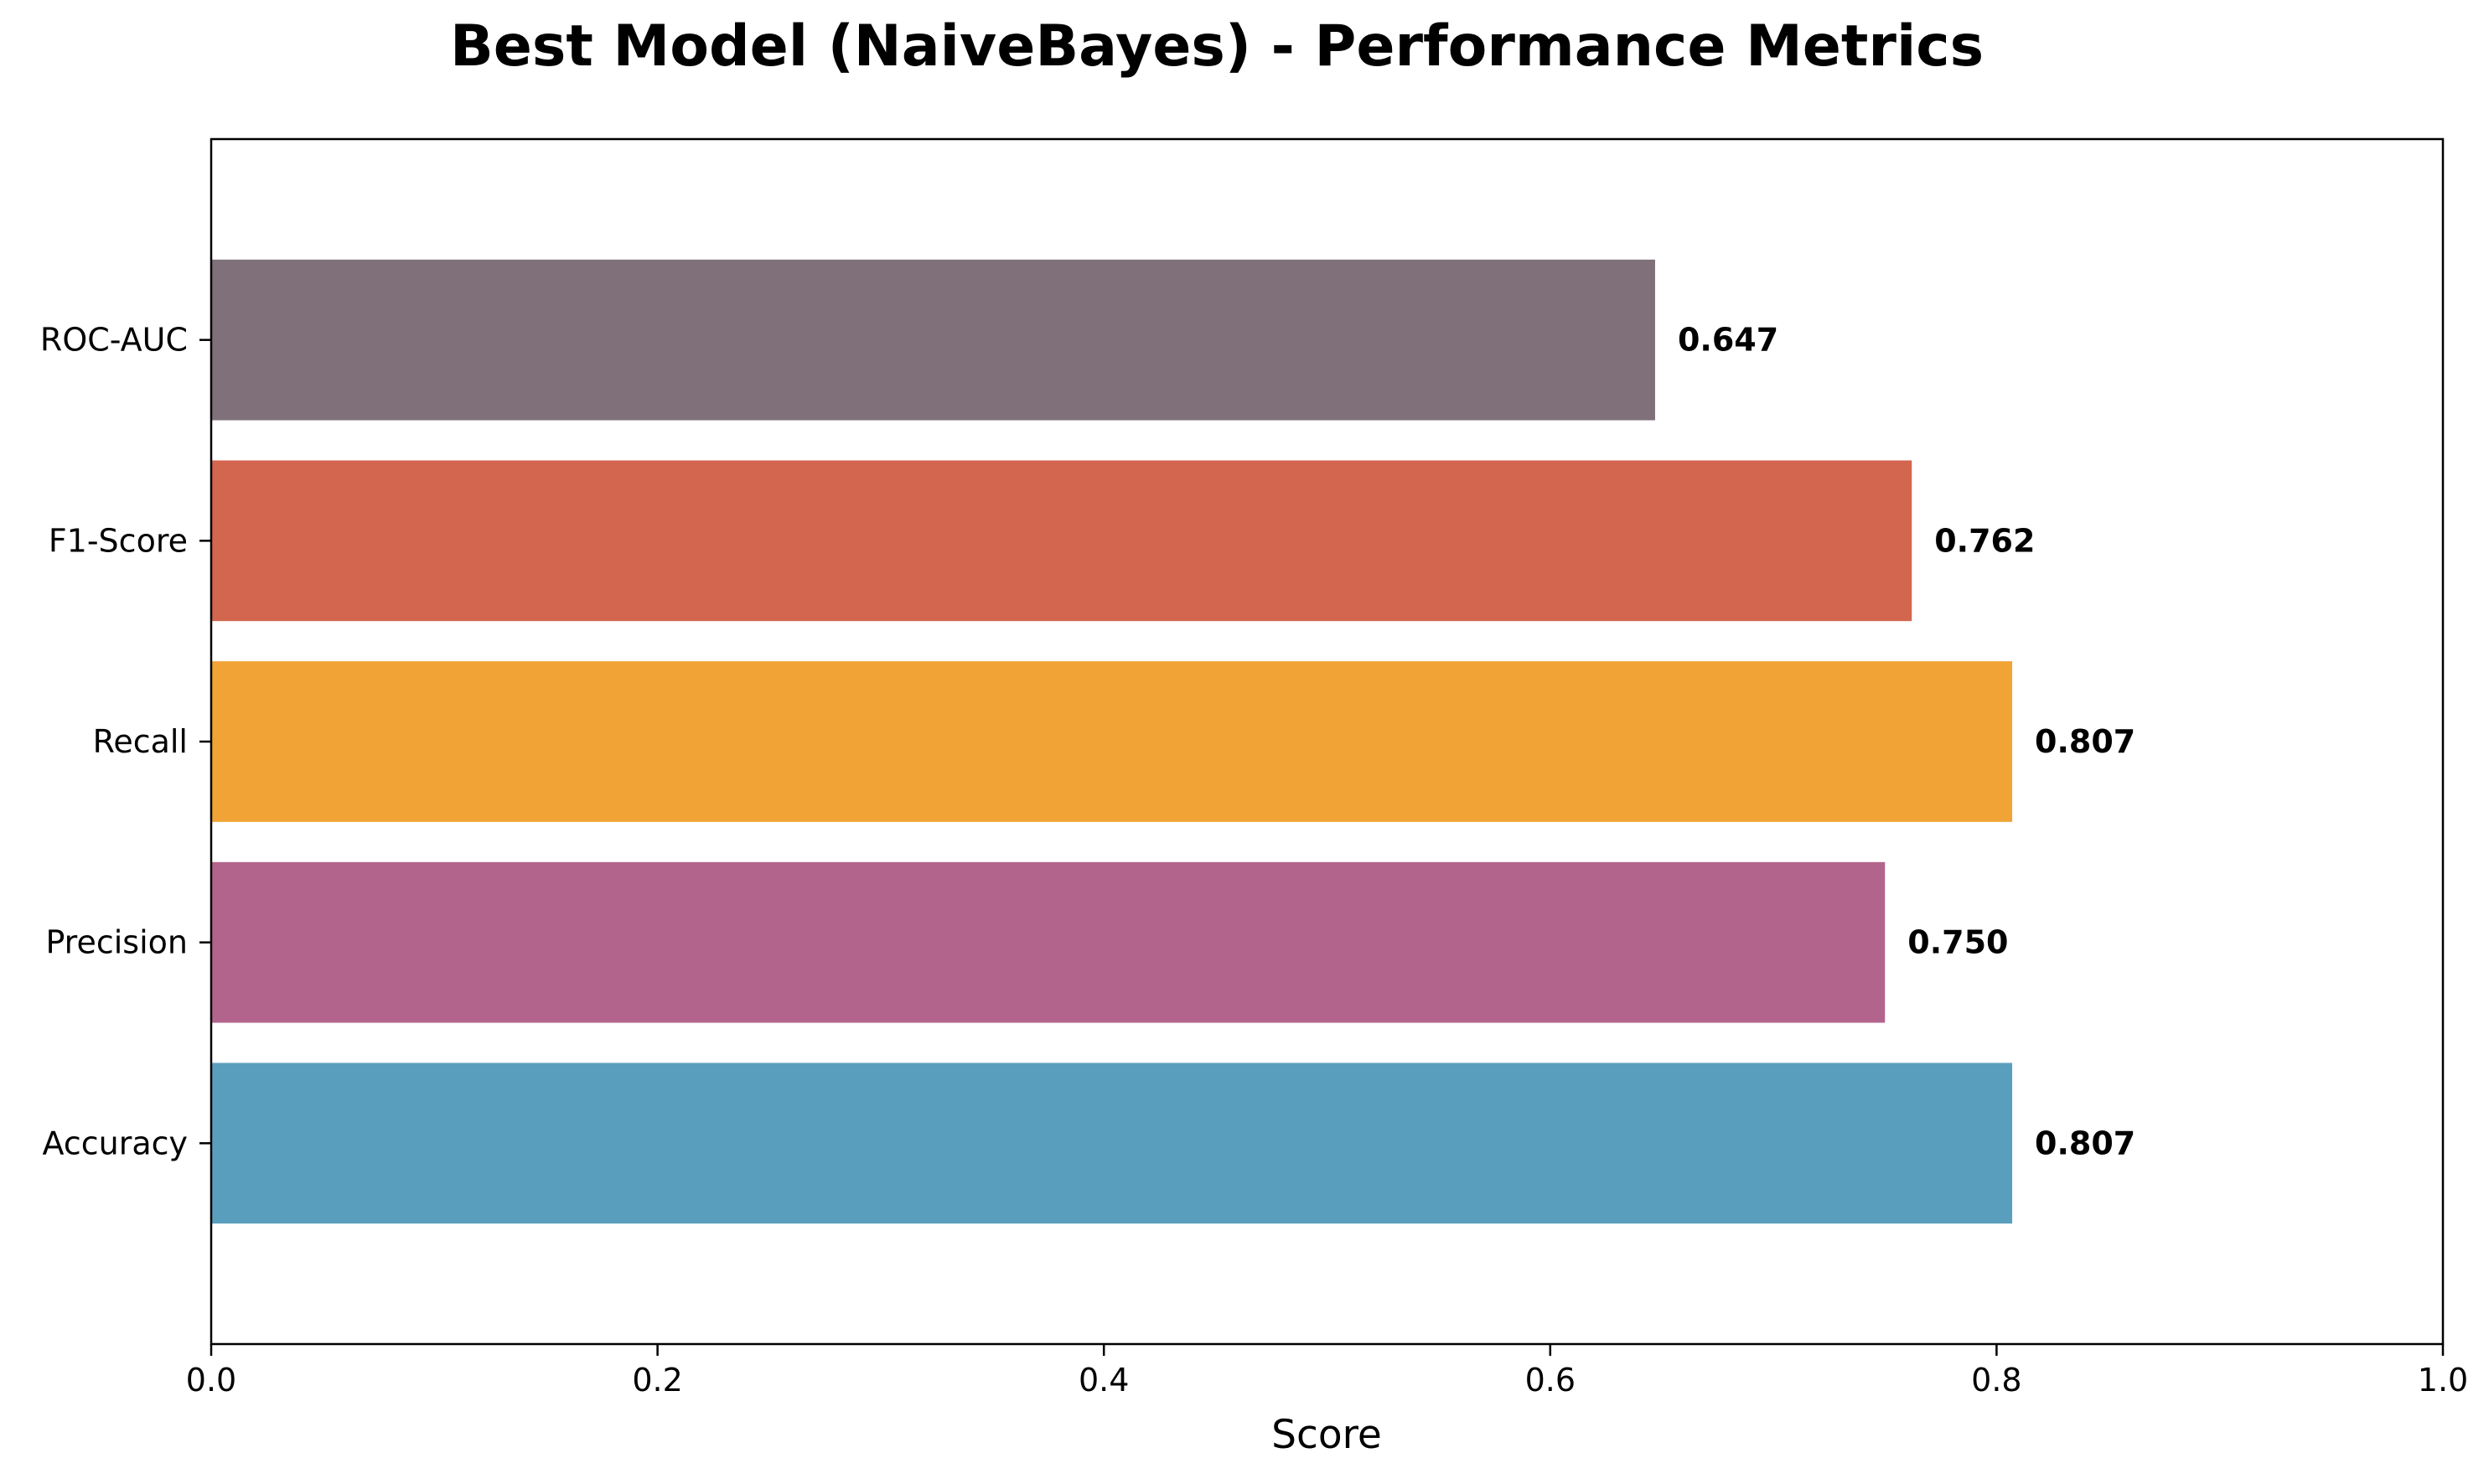 Image resolution: width=2489 pixels, height=1484 pixels. I want to click on y-axis: Accuracy Precision Recall F1-Score ROC-AUC, so click(125, 741).